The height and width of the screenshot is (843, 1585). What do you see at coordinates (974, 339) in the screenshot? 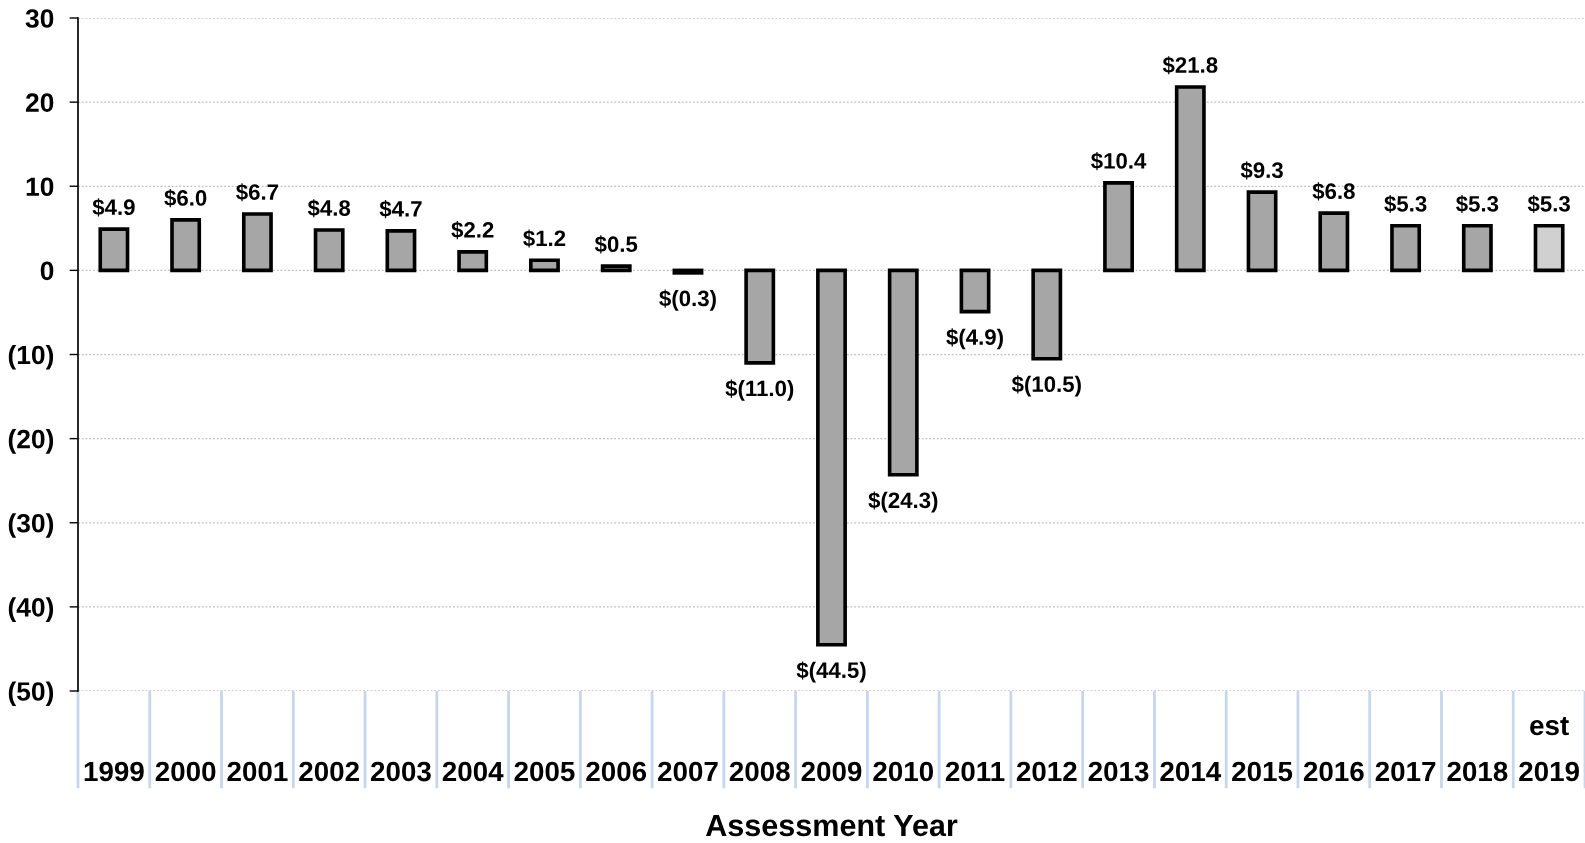
I see `data-label: $(4.9)` at bounding box center [974, 339].